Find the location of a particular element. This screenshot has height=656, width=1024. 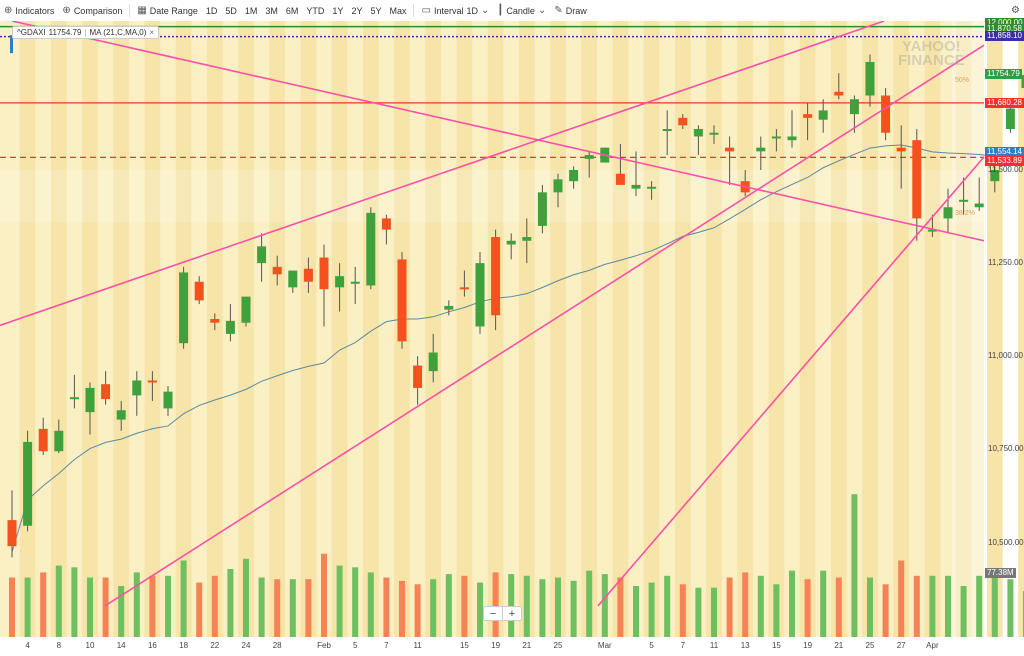

range-5d-button: 5D is located at coordinates (231, 10).